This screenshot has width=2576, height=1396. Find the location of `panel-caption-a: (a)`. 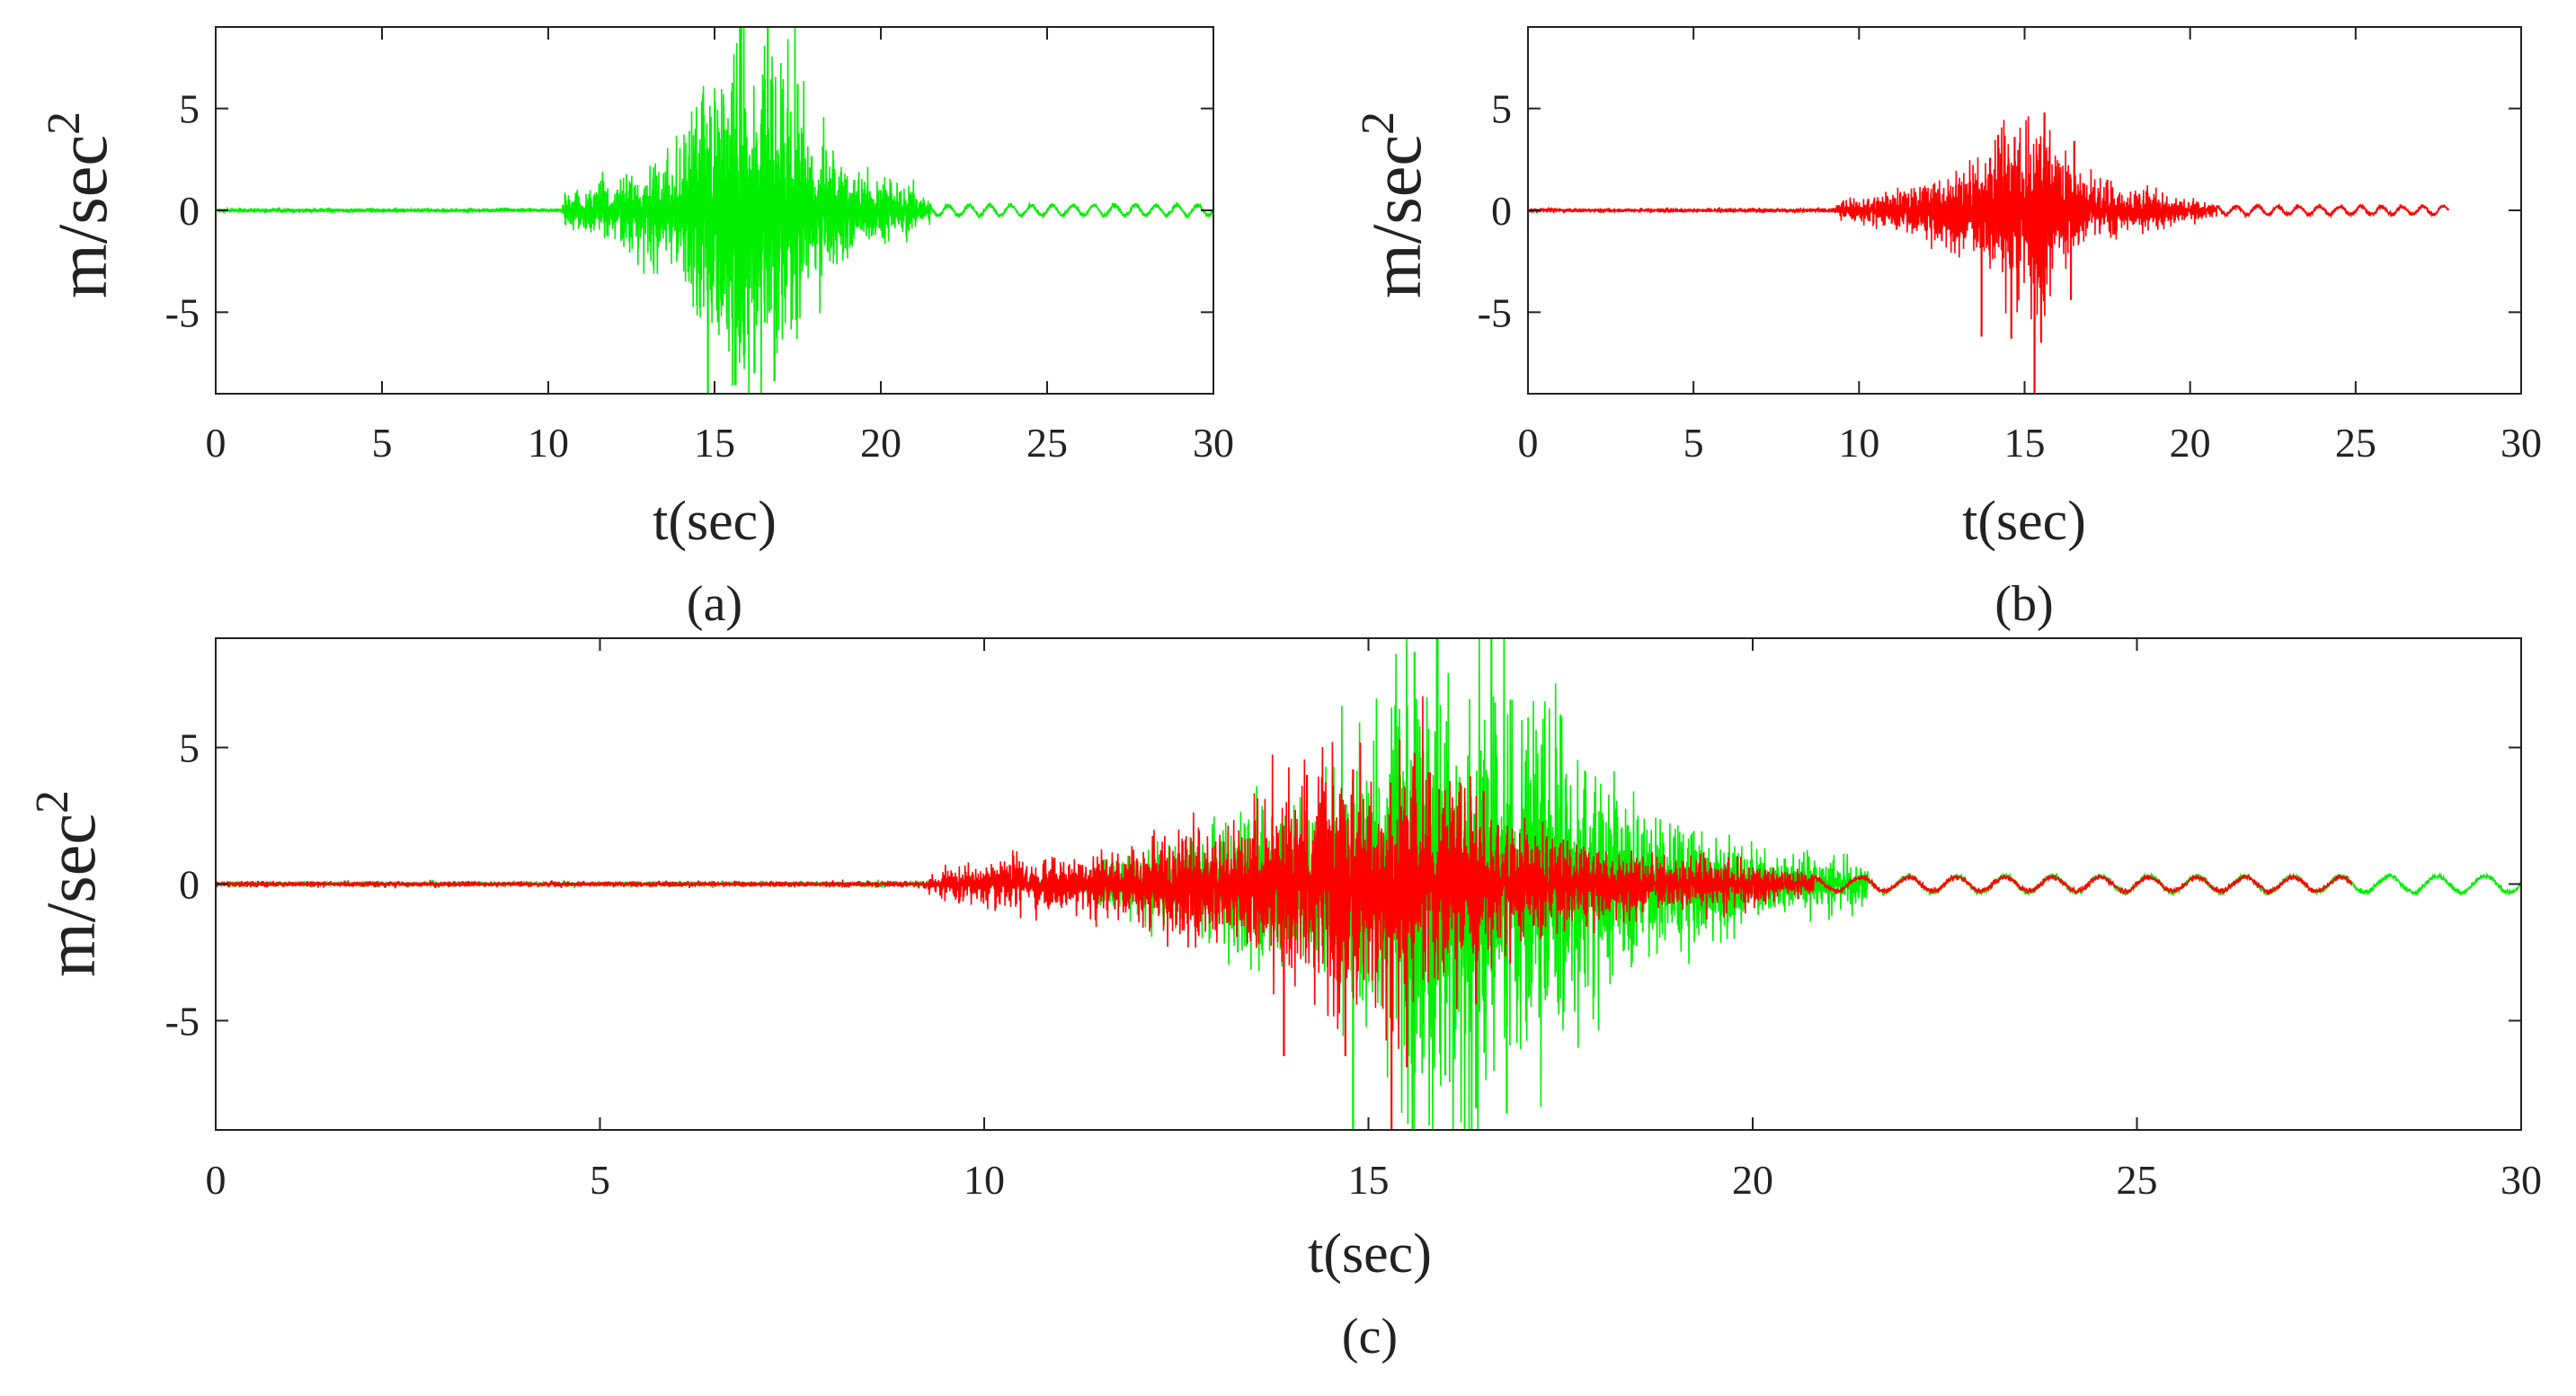

panel-caption-a: (a) is located at coordinates (714, 604).